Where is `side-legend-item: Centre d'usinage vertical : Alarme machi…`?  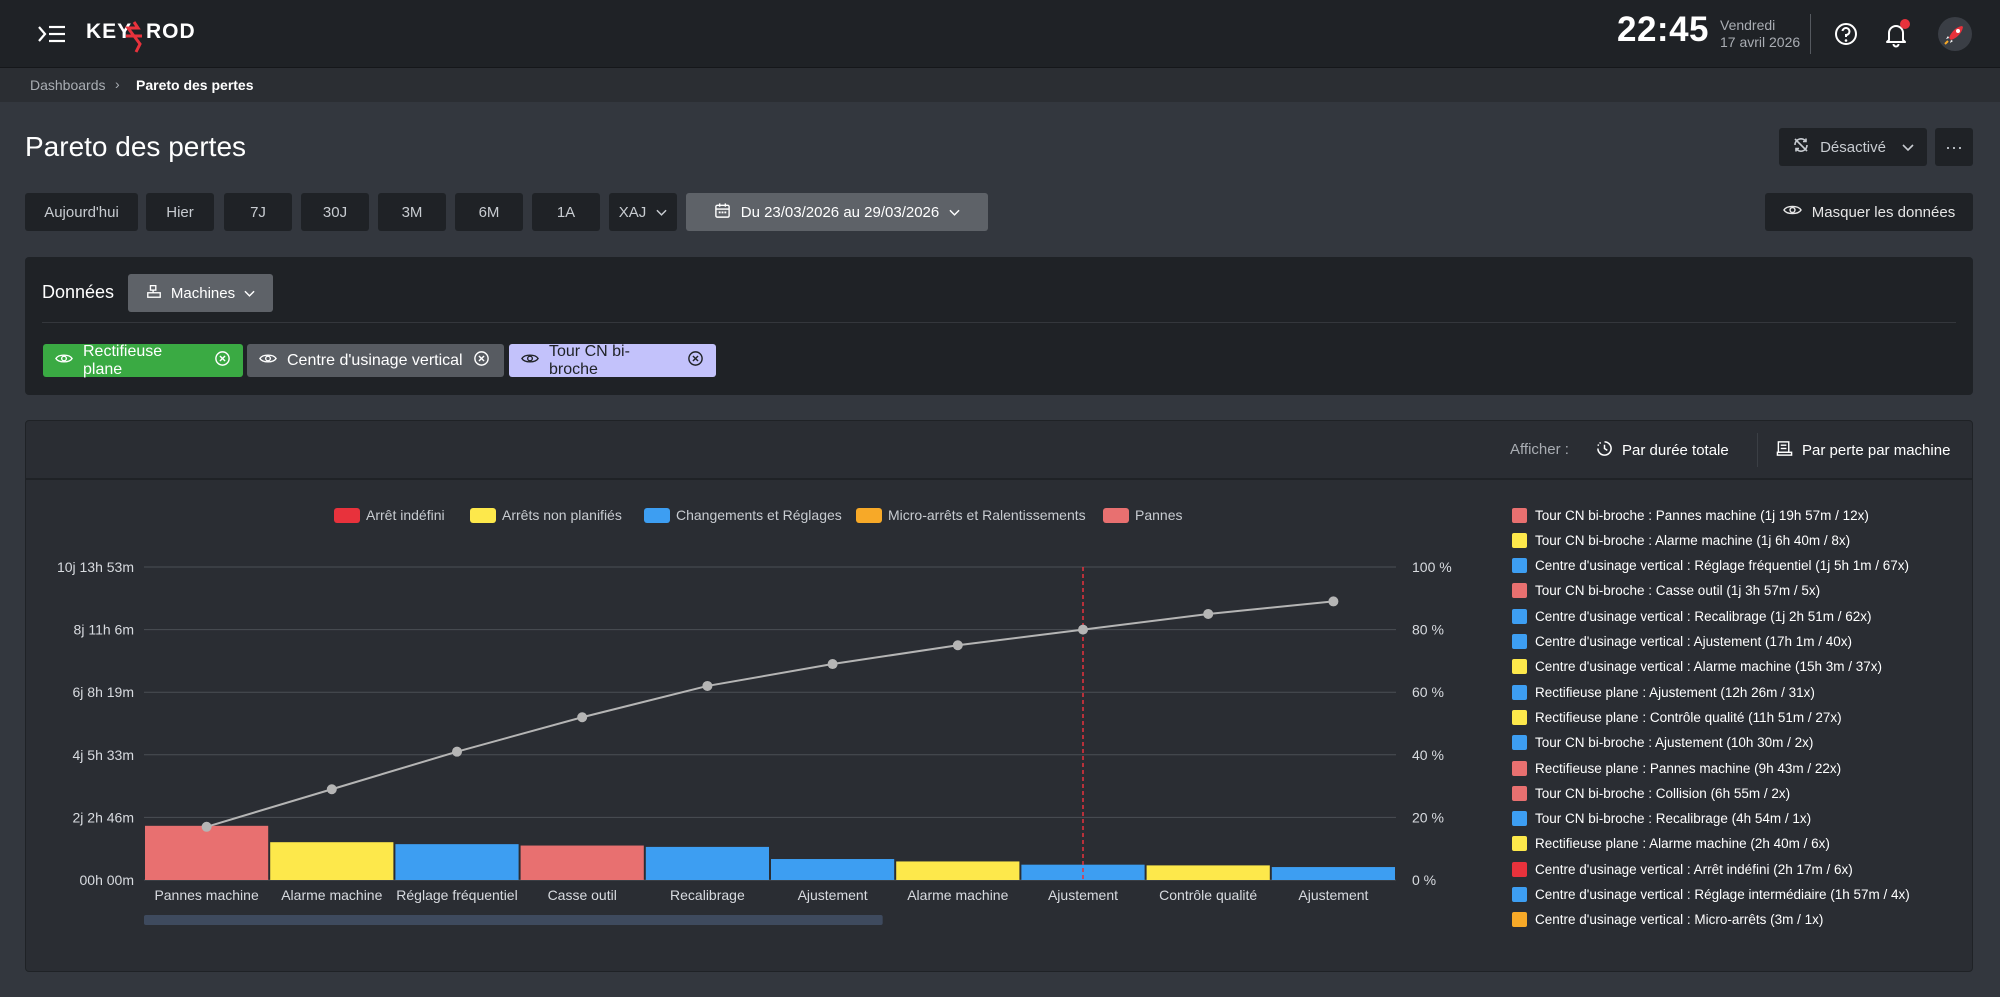
side-legend-item: Centre d'usinage vertical : Alarme machi… is located at coordinates (1697, 667).